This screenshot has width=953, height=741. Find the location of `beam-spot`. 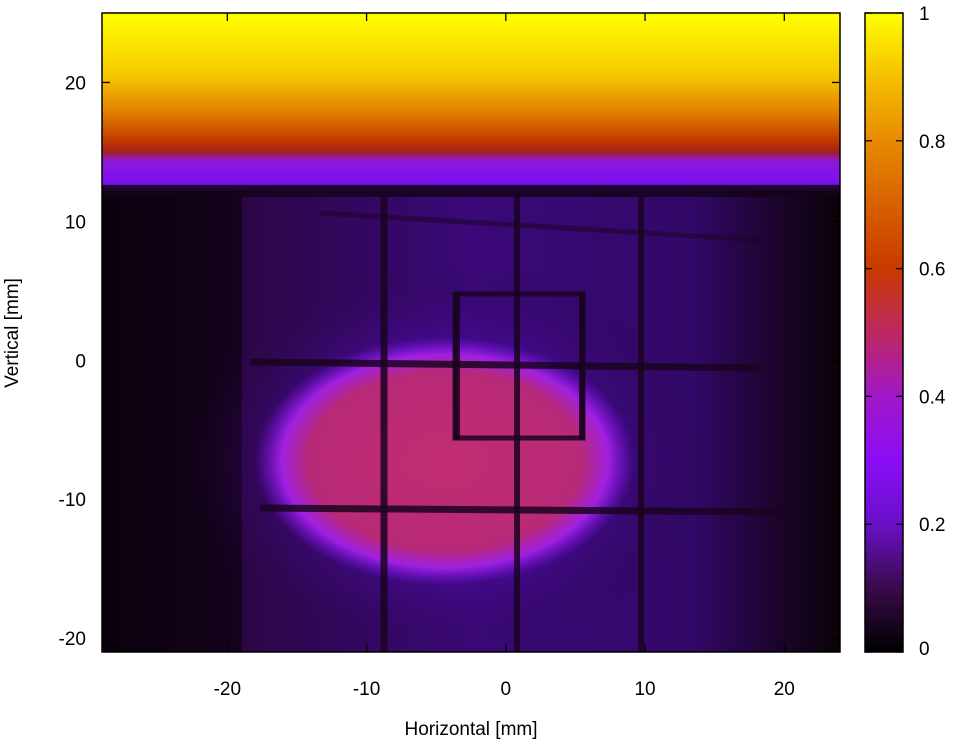

beam-spot is located at coordinates (445, 461).